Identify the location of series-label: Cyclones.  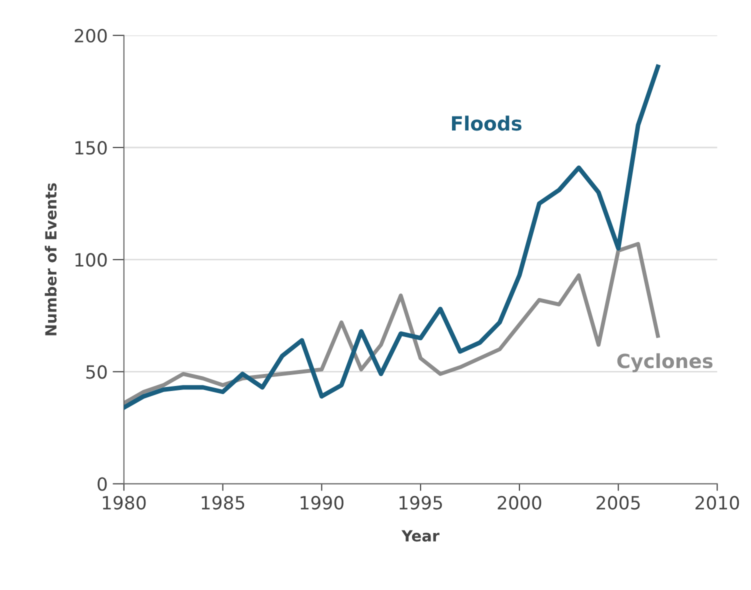
(665, 362).